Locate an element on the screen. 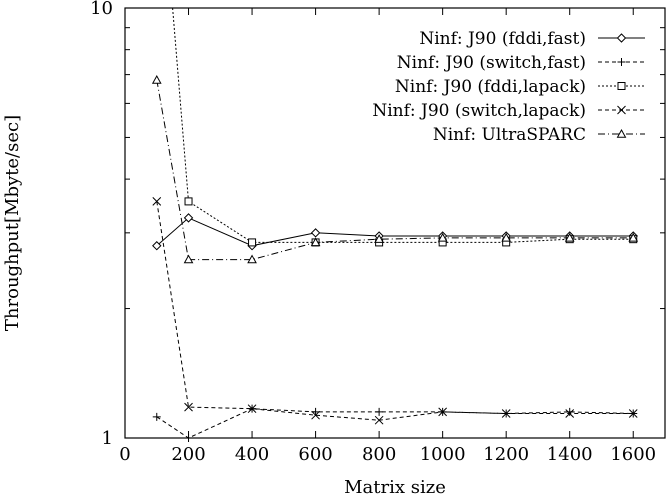 This screenshot has width=668, height=495. x-tick-label: 0 is located at coordinates (124, 454).